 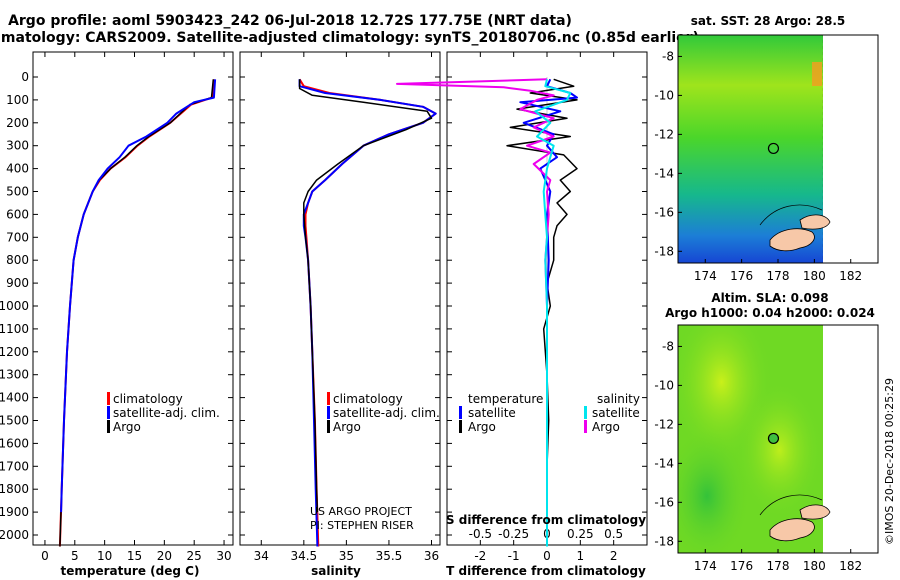 I want to click on x-tick-label: 30, so click(x=223, y=556).